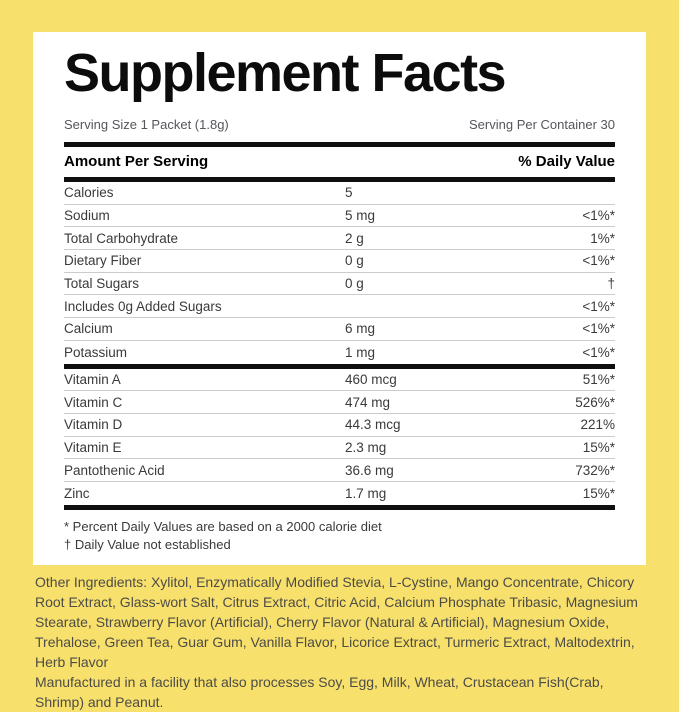  I want to click on daily-value-header: % Daily Value, so click(566, 161).